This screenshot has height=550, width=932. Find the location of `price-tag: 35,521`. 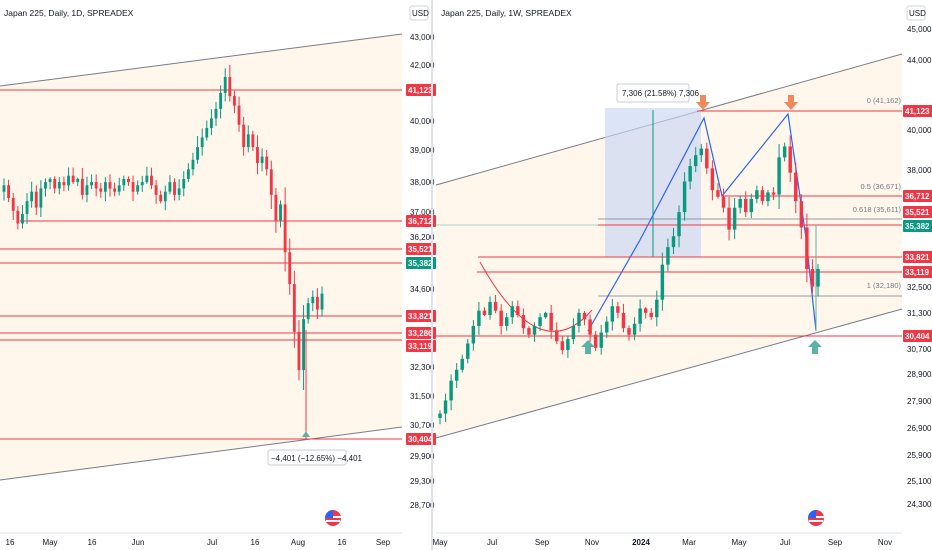

price-tag: 35,521 is located at coordinates (421, 249).